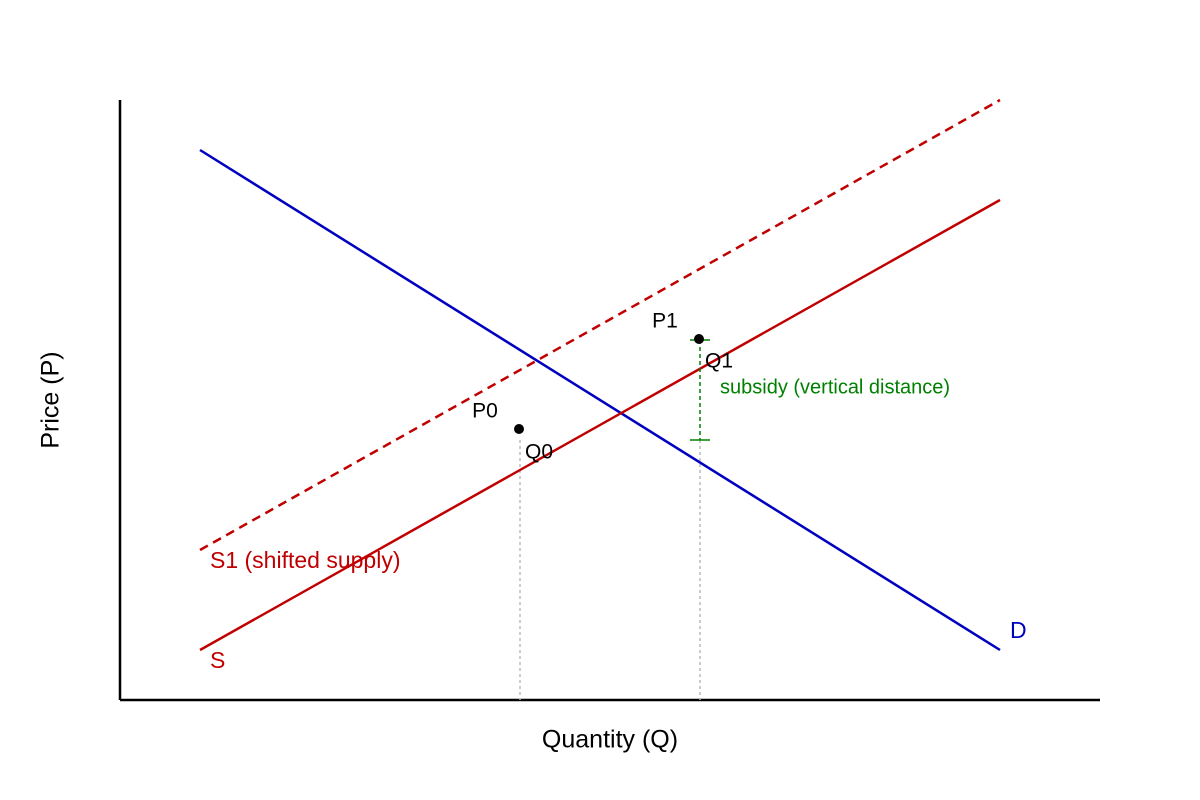  I want to click on point-label: Q1, so click(719, 361).